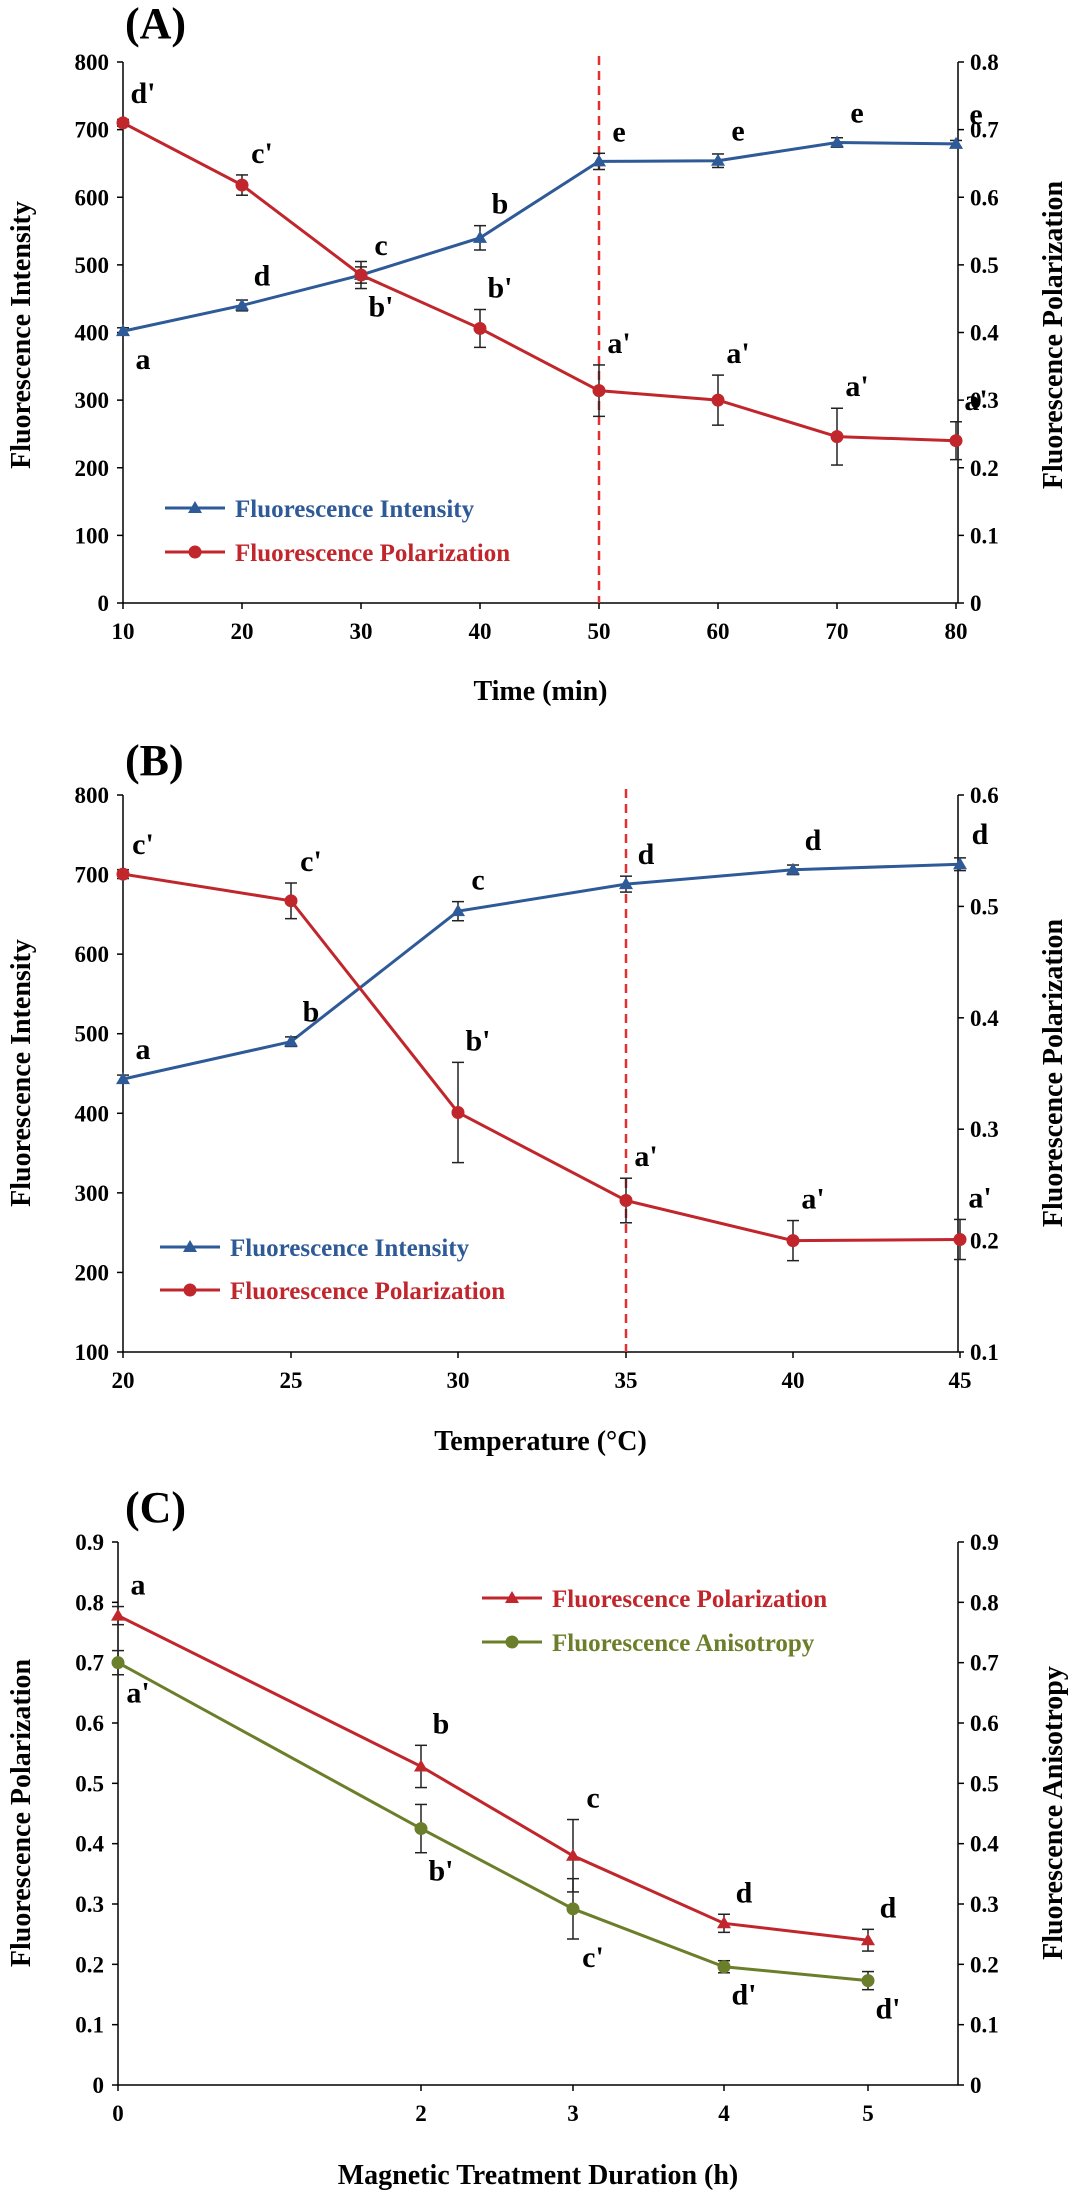 This screenshot has width=1080, height=2193. I want to click on x-tick-label: 70, so click(837, 631).